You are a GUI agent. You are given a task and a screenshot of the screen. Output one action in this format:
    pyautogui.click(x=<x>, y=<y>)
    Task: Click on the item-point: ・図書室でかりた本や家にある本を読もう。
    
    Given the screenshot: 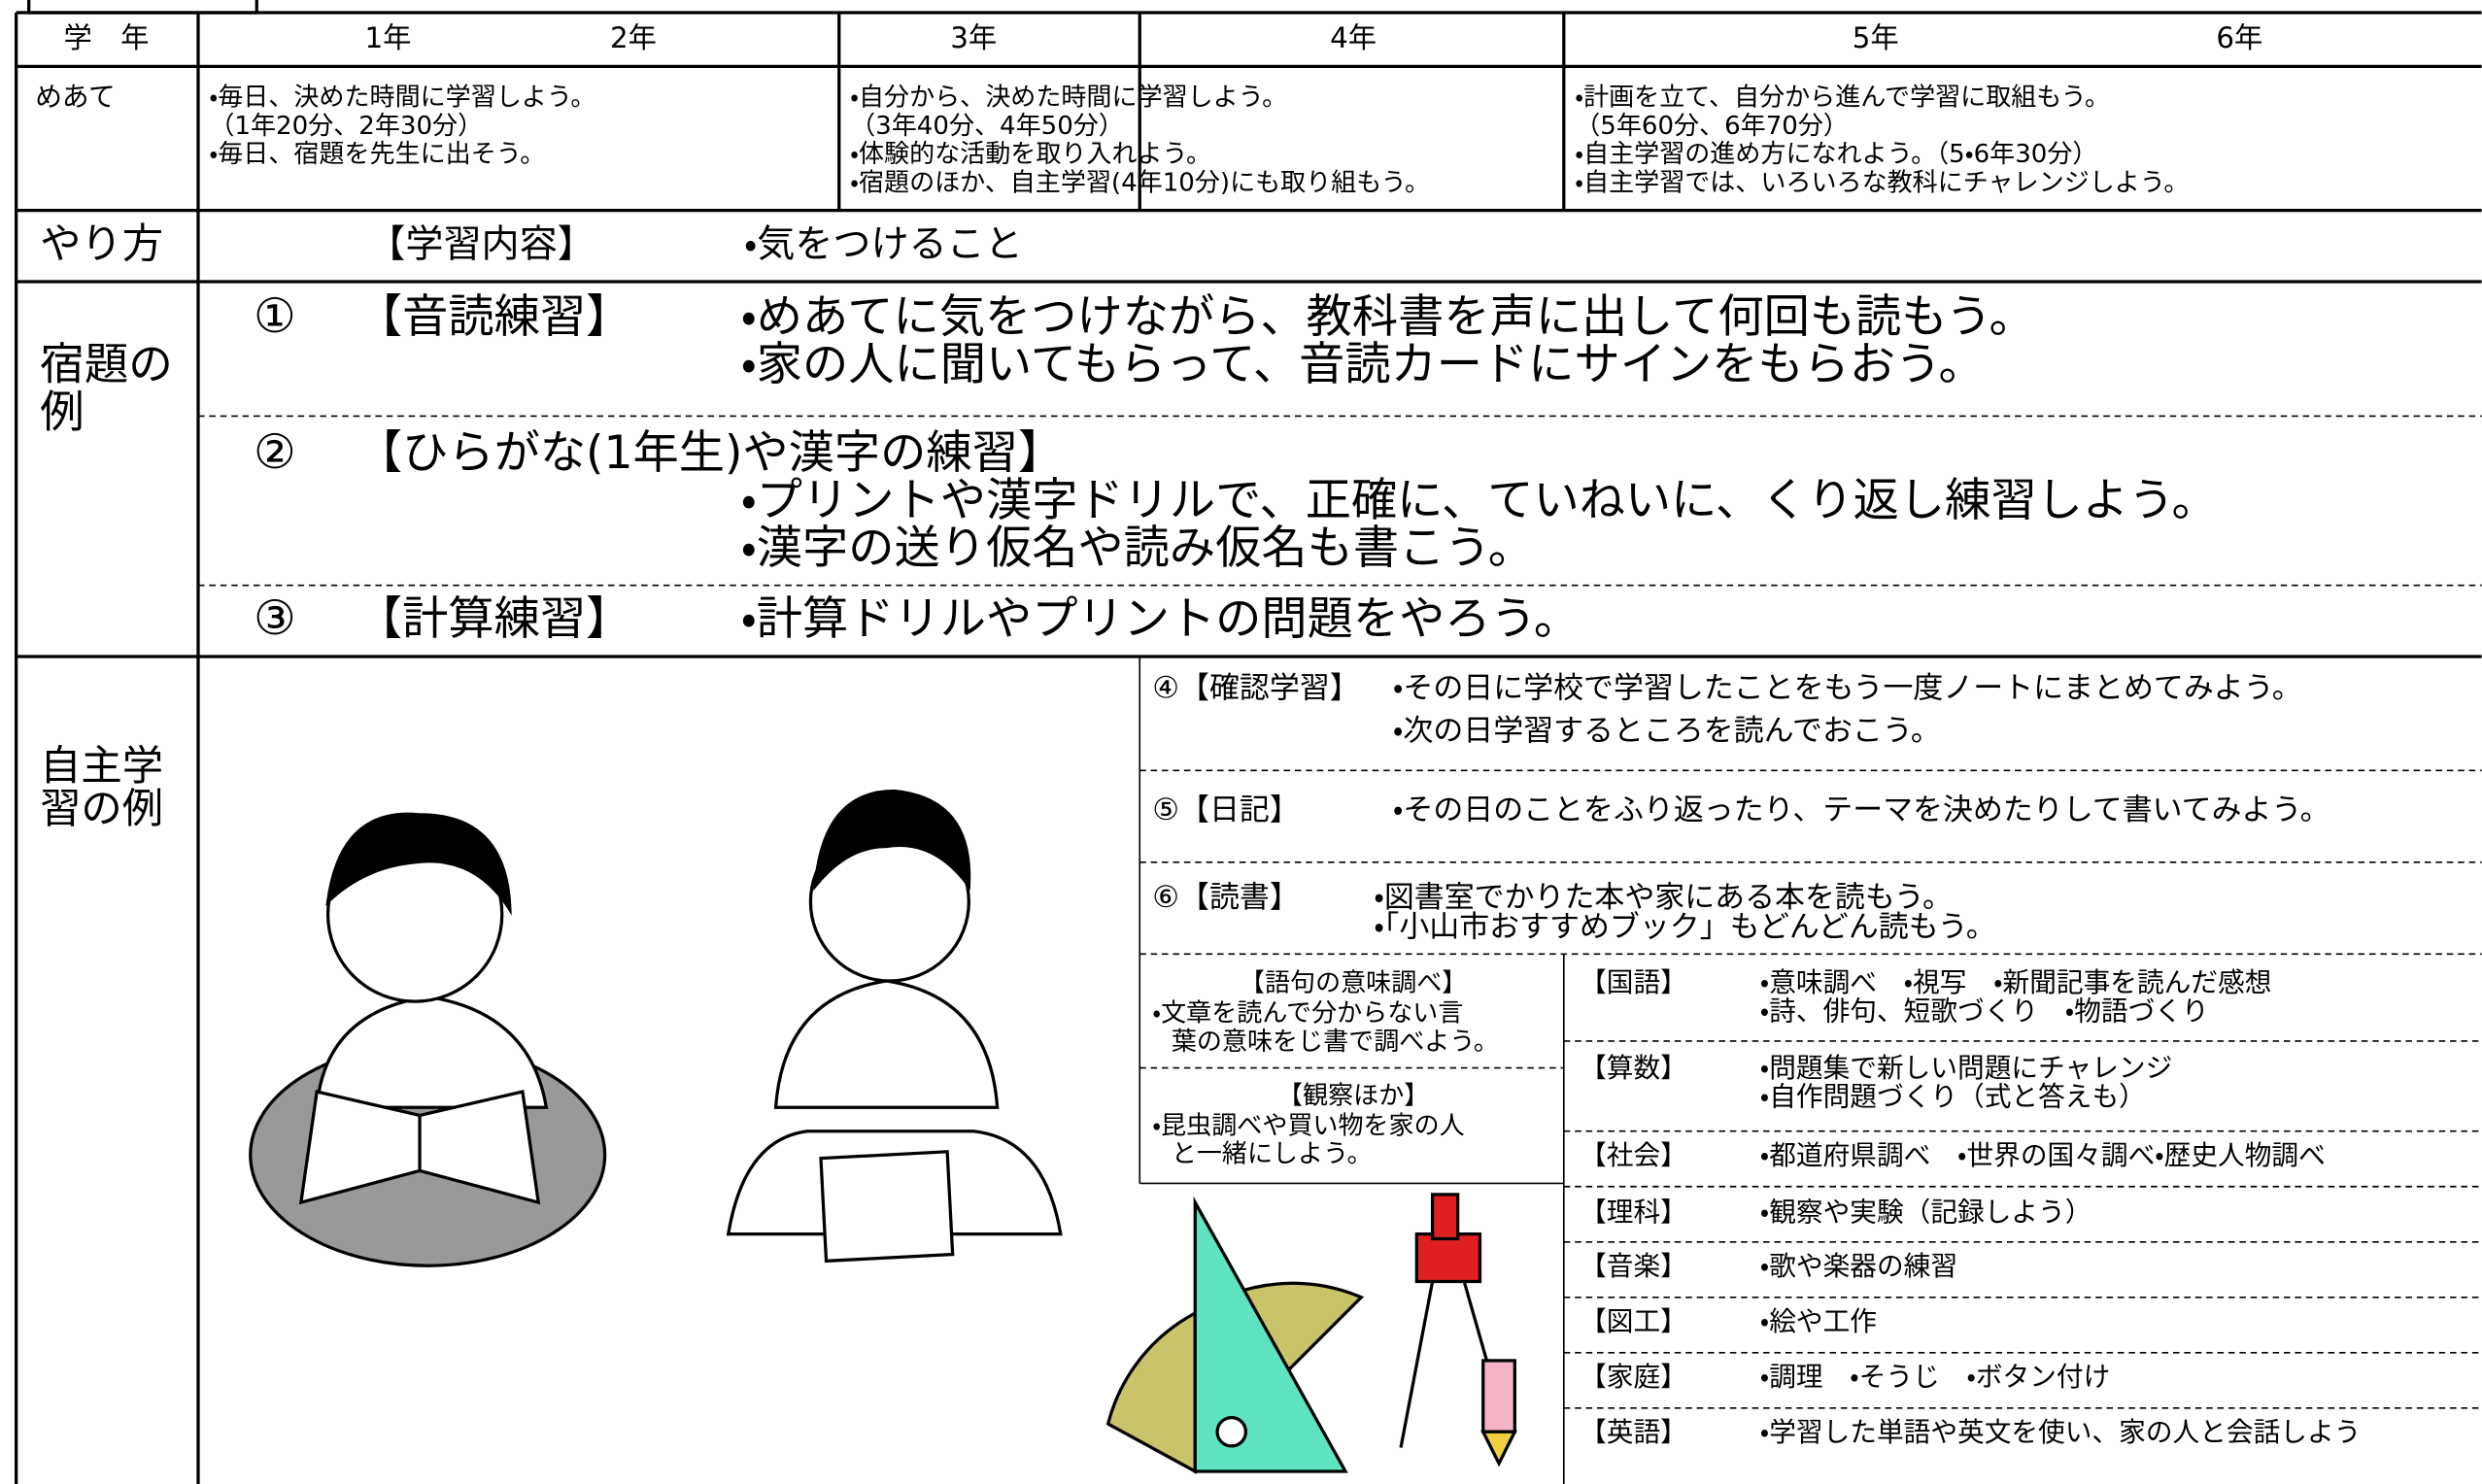 What is the action you would take?
    pyautogui.click(x=1663, y=897)
    